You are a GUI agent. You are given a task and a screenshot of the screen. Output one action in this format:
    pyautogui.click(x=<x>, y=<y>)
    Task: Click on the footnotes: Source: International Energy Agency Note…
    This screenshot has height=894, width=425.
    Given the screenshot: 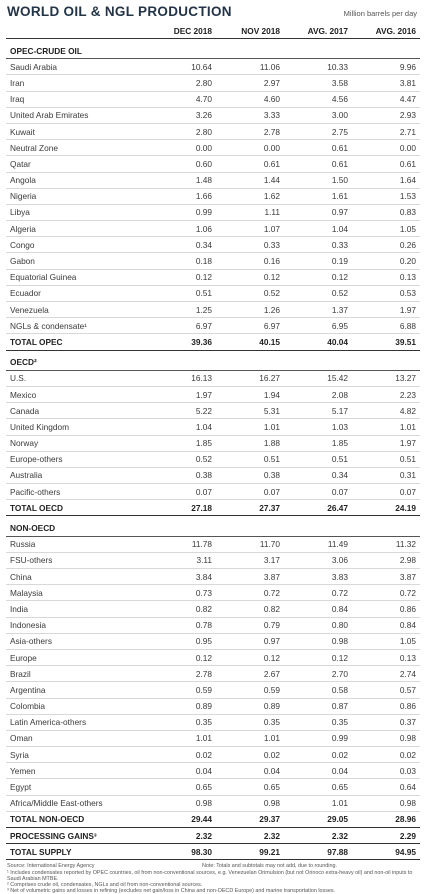 What is the action you would take?
    pyautogui.click(x=212, y=877)
    